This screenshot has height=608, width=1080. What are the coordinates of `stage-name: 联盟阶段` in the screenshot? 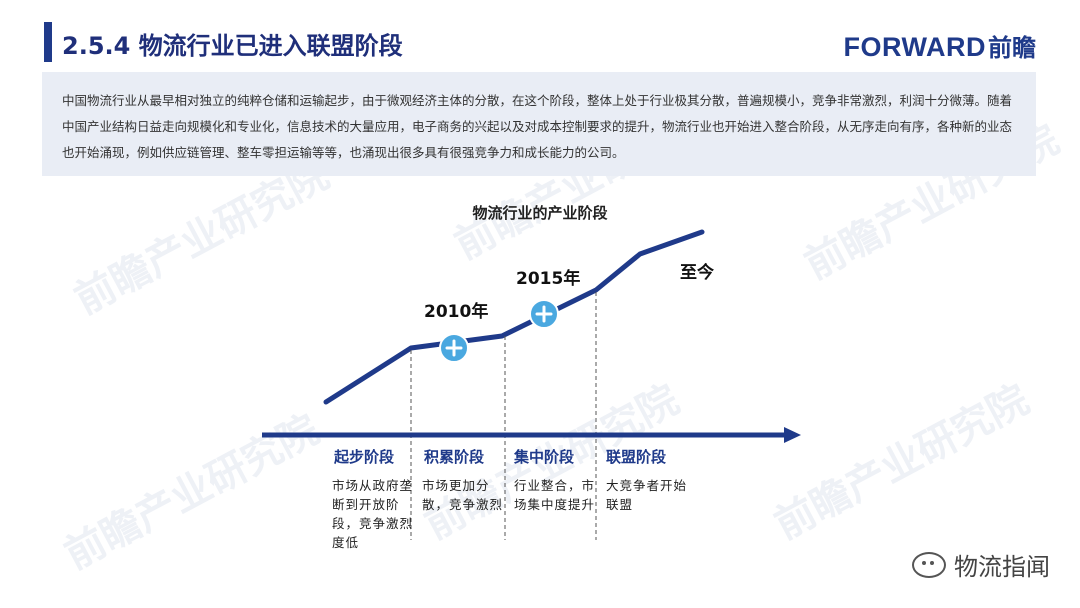 It's located at (636, 457).